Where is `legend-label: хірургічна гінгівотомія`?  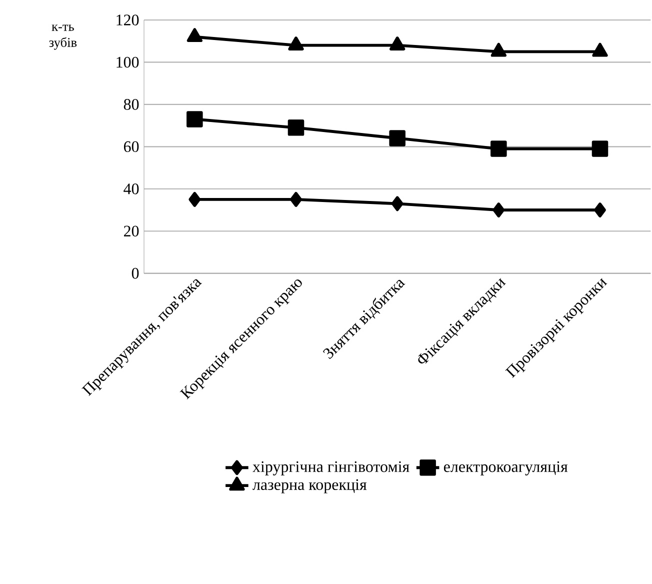 legend-label: хірургічна гінгівотомія is located at coordinates (331, 468).